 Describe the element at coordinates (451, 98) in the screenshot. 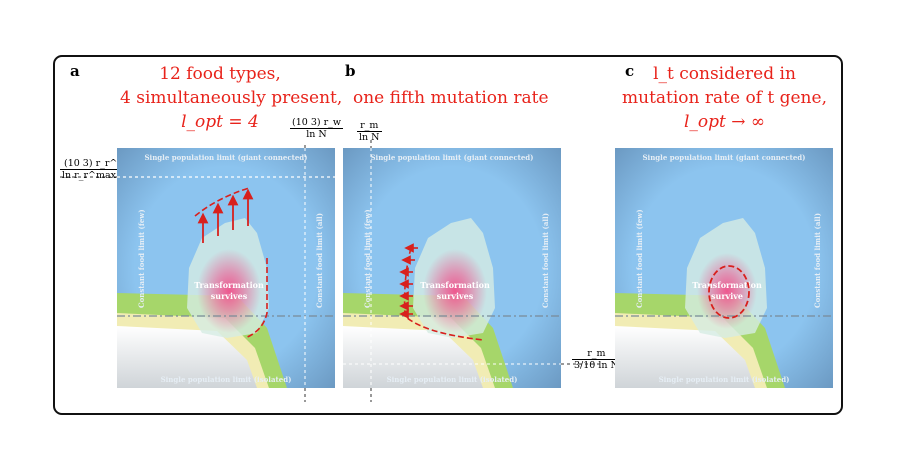

I see `panel-b-title: one fifth mutation rate` at that location.